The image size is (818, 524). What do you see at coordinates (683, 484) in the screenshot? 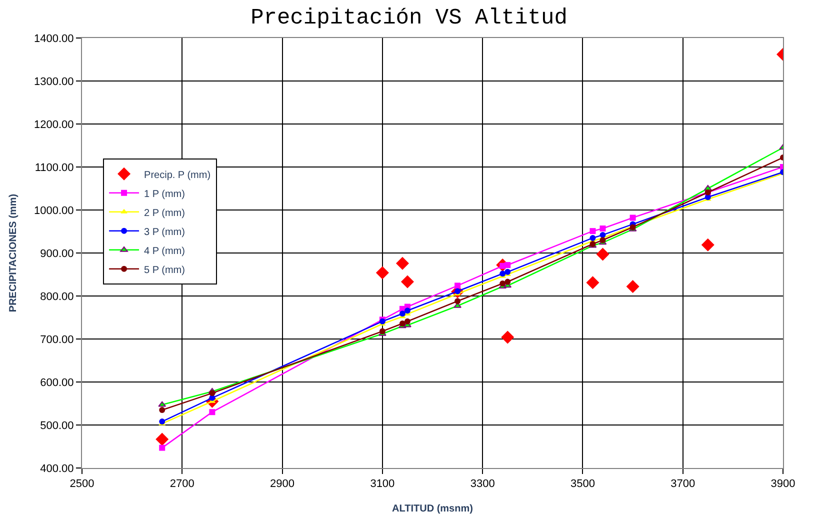
I see `x-tick-label: 3700` at bounding box center [683, 484].